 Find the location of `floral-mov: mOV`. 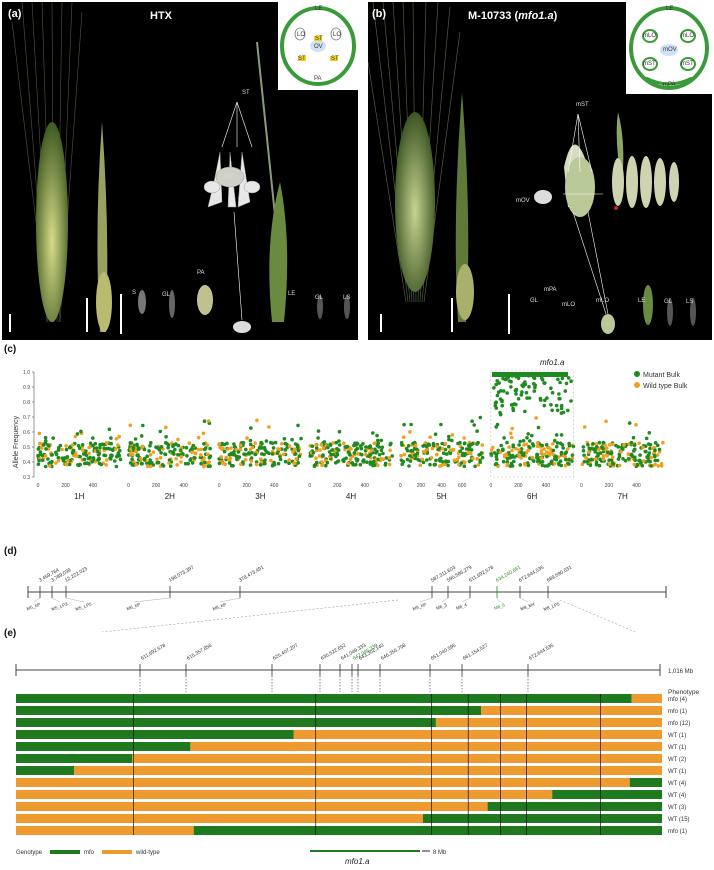

floral-mov: mOV is located at coordinates (670, 50).